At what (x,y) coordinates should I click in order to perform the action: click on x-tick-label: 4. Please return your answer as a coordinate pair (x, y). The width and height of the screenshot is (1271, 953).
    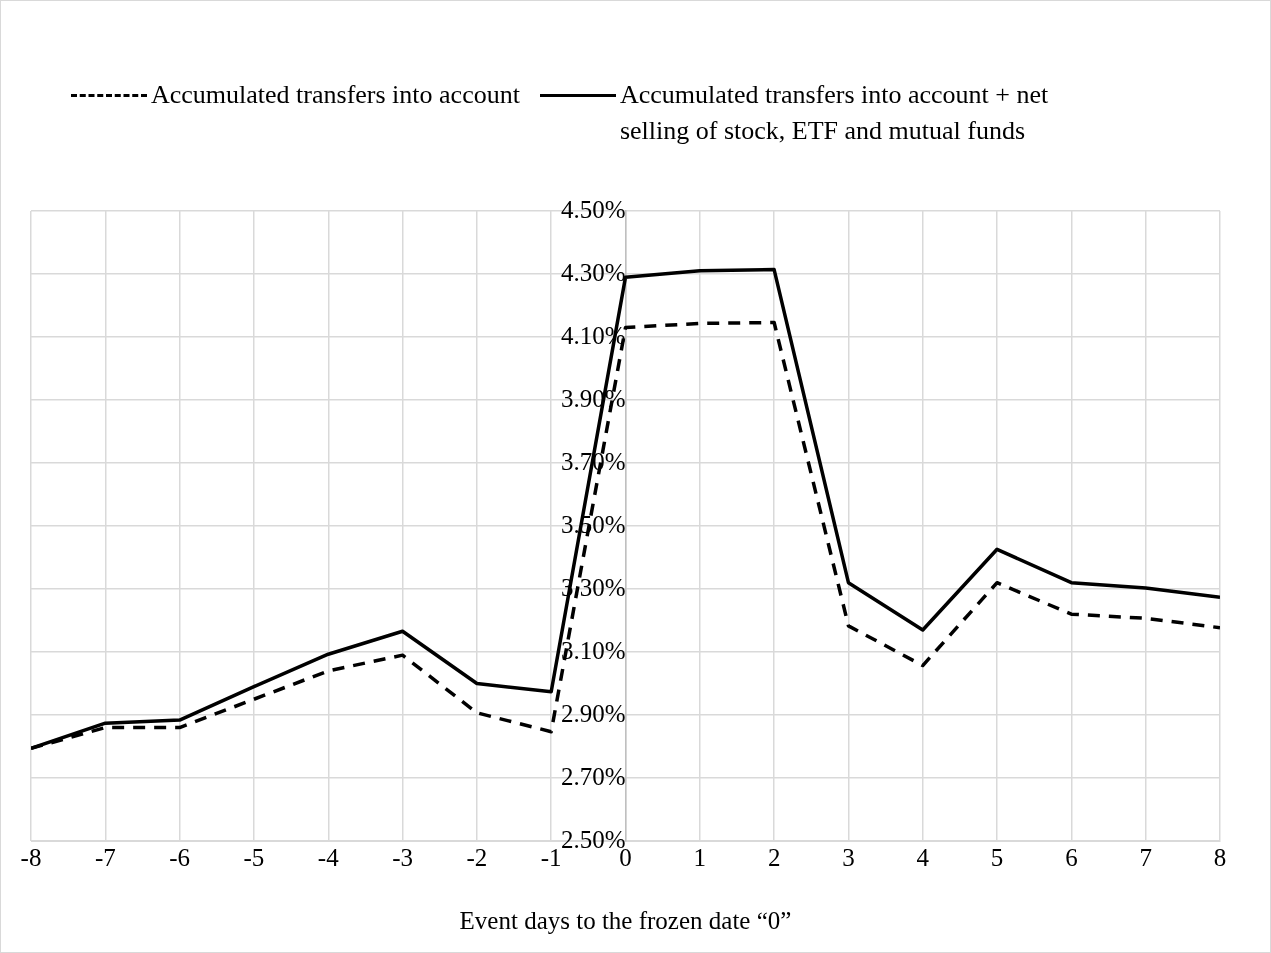
    Looking at the image, I should click on (923, 857).